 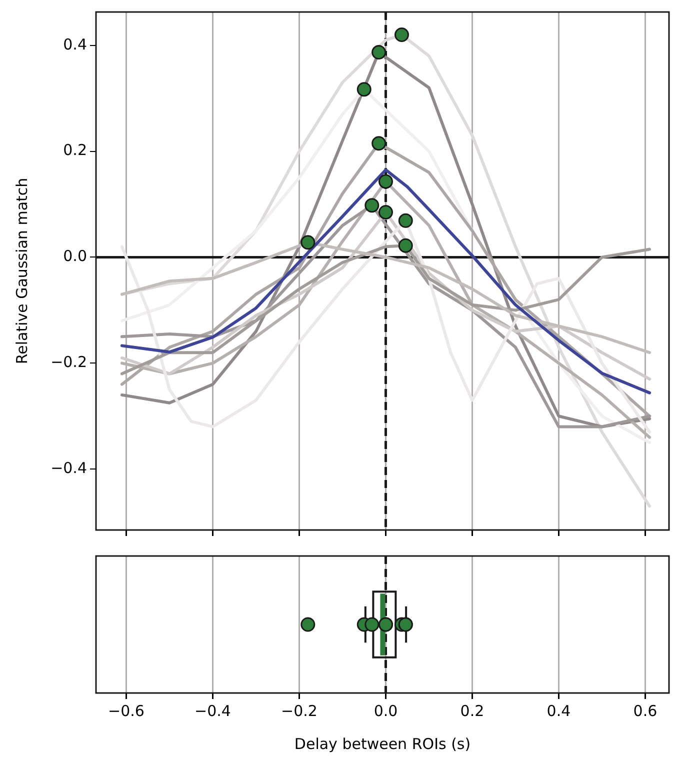 What do you see at coordinates (212, 711) in the screenshot?
I see `x-tick-label: −0.4` at bounding box center [212, 711].